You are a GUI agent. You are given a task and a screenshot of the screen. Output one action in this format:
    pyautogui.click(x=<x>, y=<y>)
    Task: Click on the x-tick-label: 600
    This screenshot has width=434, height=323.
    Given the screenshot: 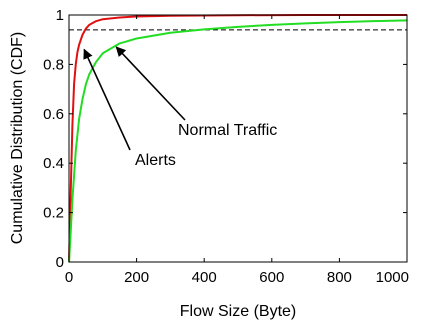 What is the action you would take?
    pyautogui.click(x=271, y=277)
    